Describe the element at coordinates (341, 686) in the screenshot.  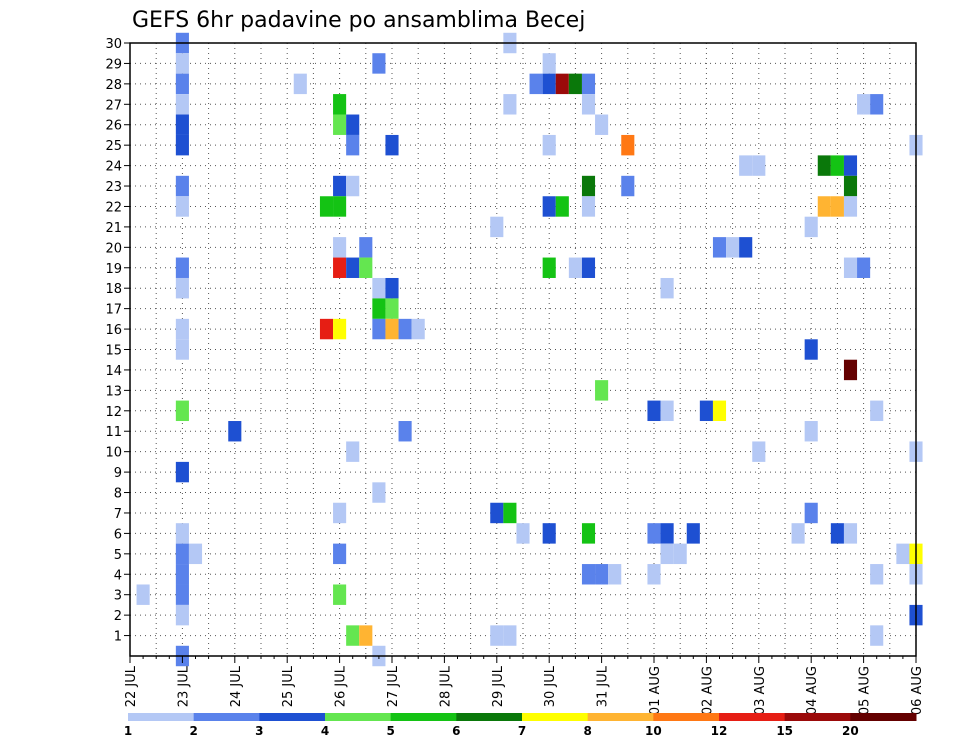
I see `x-tick-label: 26 JUL` at that location.